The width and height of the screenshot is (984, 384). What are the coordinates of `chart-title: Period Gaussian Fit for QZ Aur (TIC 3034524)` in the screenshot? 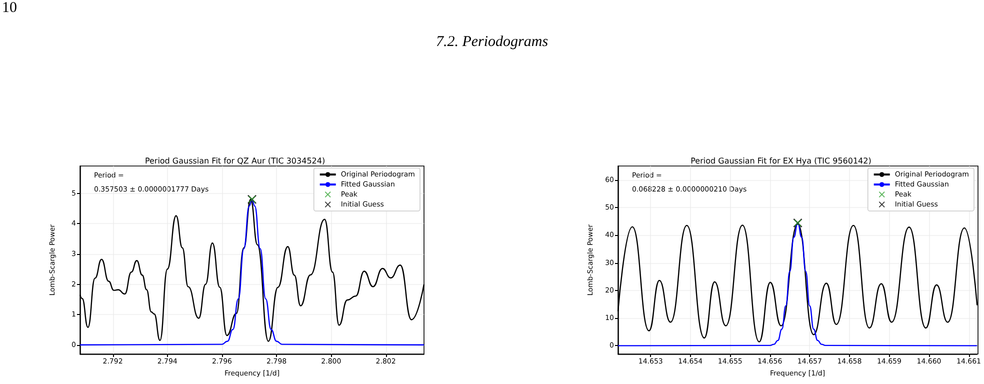 It's located at (235, 161).